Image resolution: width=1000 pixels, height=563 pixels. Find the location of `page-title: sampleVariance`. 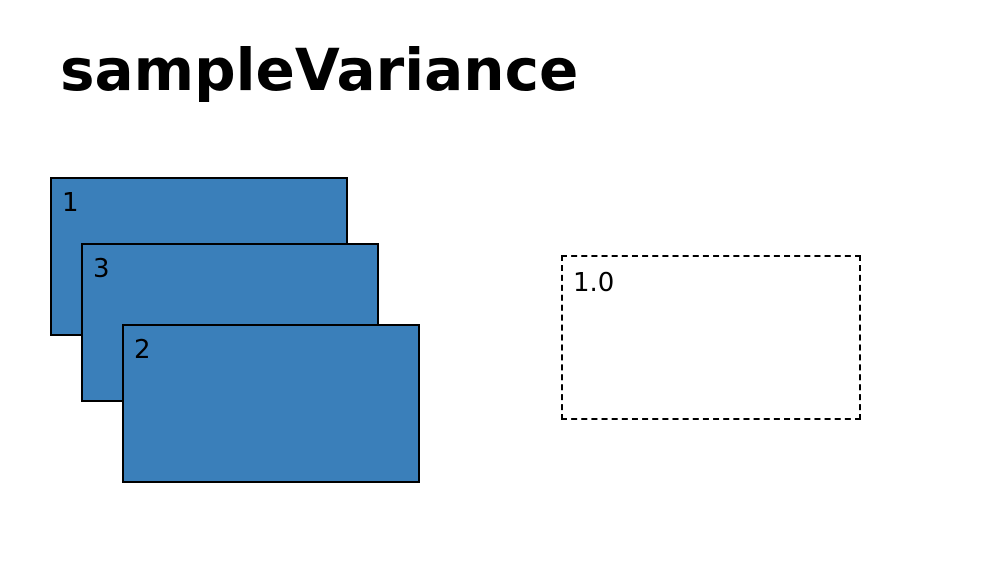

page-title: sampleVariance is located at coordinates (319, 70).